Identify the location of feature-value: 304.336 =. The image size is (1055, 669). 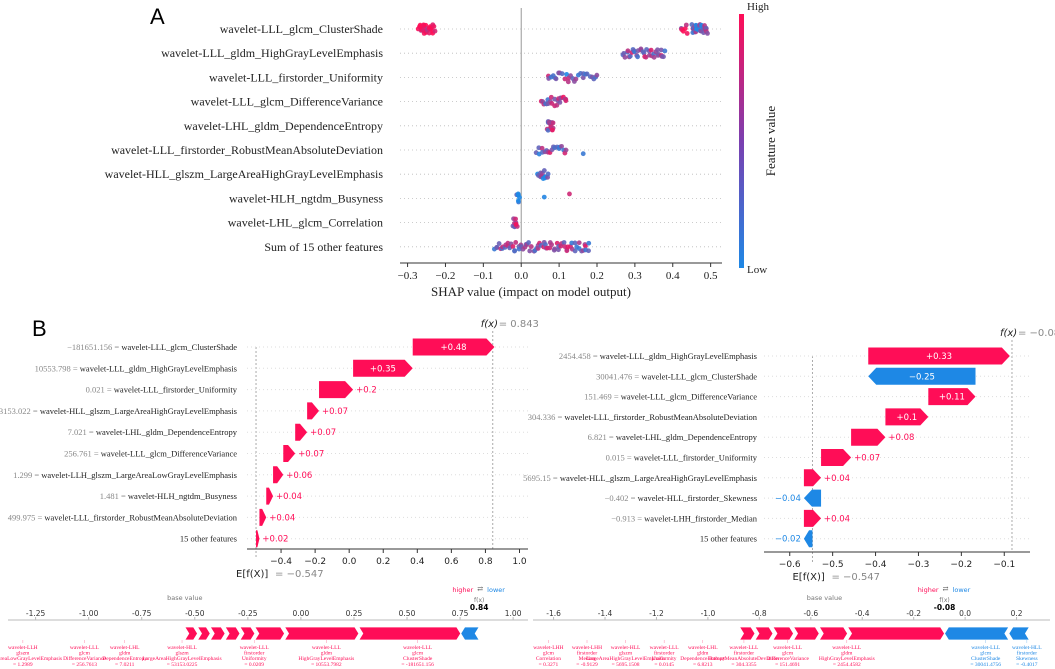
(546, 417).